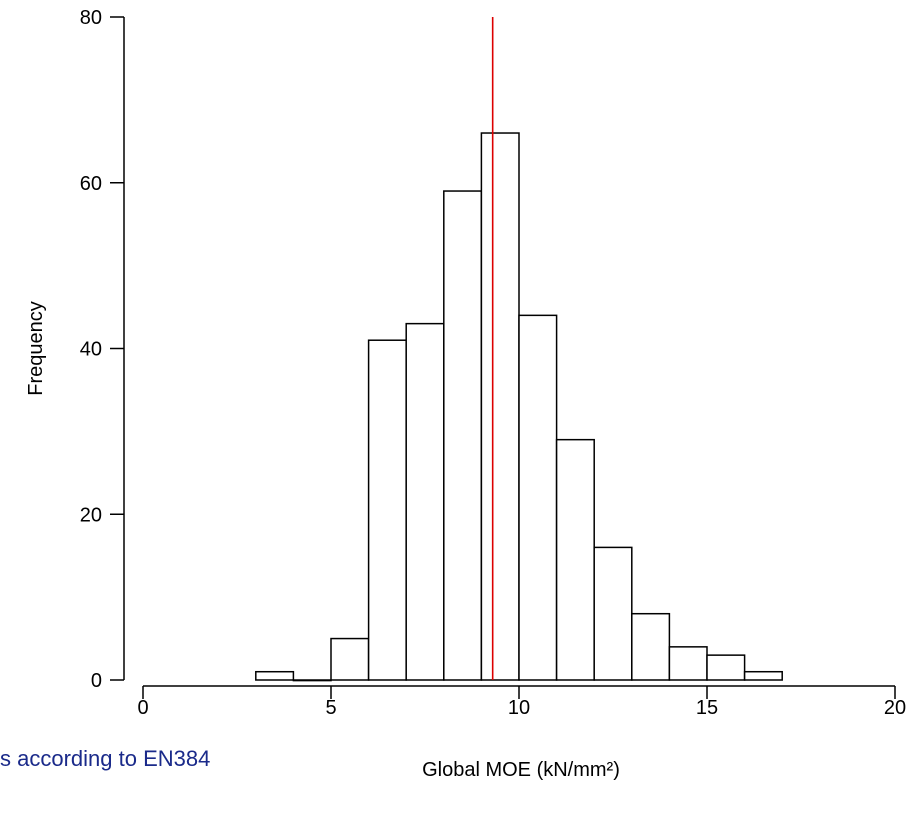 The image size is (922, 815). I want to click on y-tick-label: 20, so click(91, 515).